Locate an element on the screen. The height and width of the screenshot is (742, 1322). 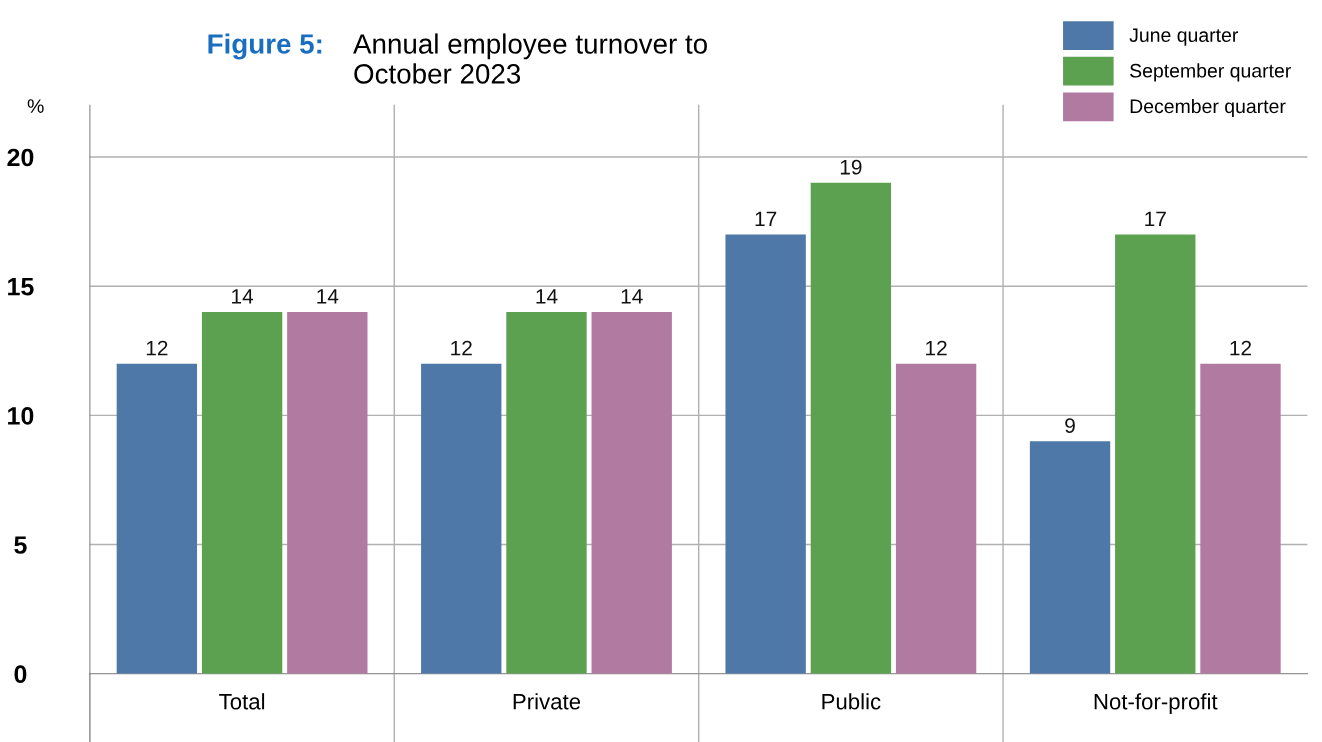
y-tick-label: 5 is located at coordinates (20, 545).